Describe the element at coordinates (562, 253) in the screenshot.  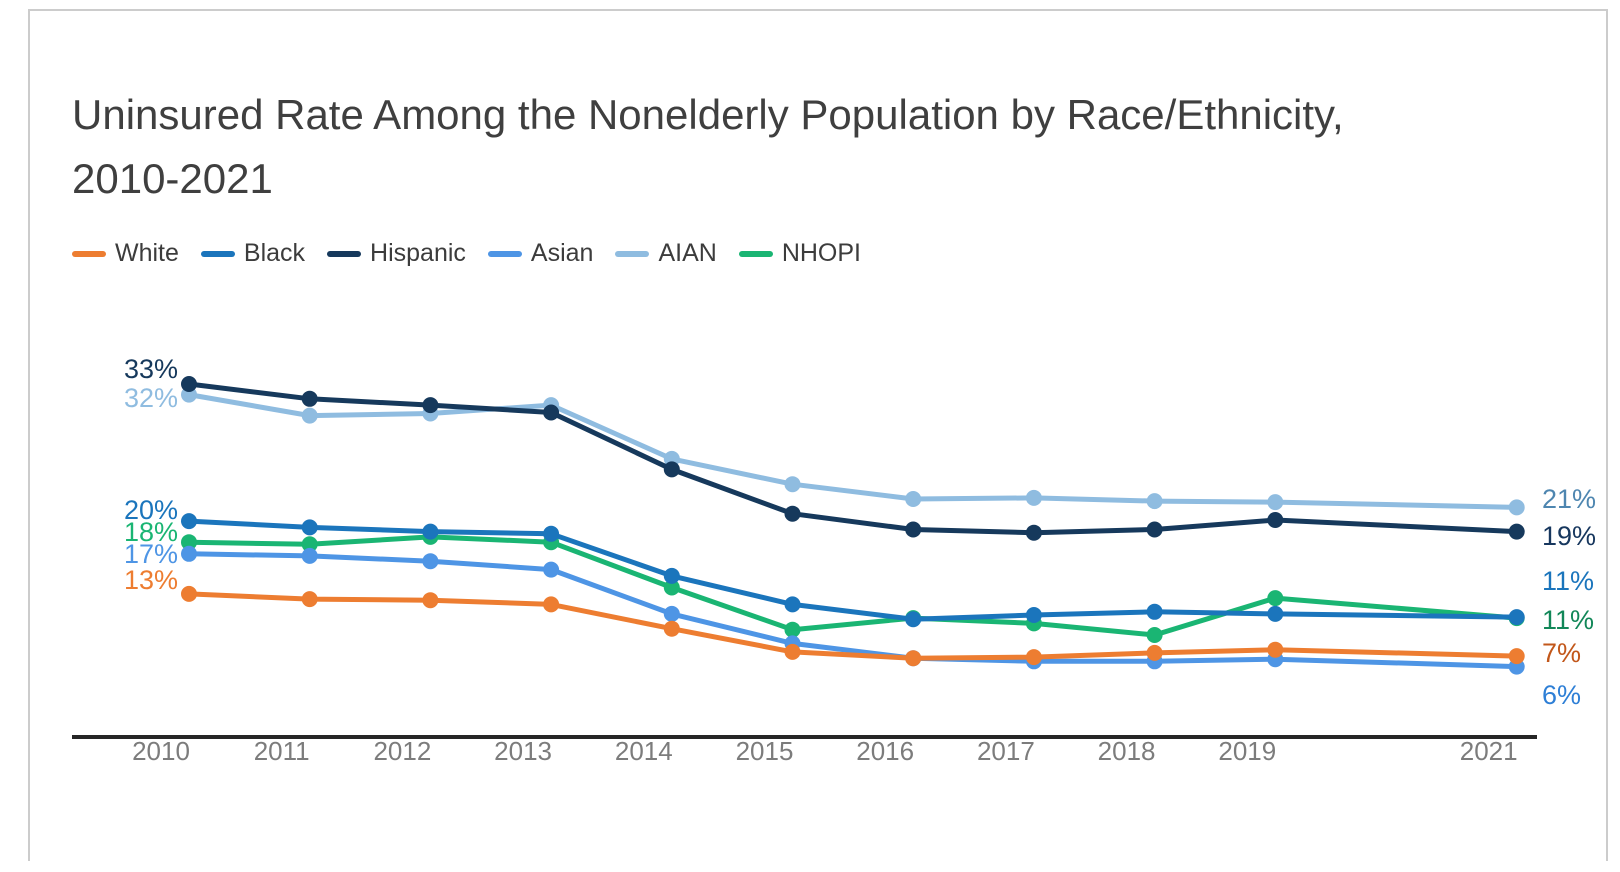
I see `legend-label: Asian` at that location.